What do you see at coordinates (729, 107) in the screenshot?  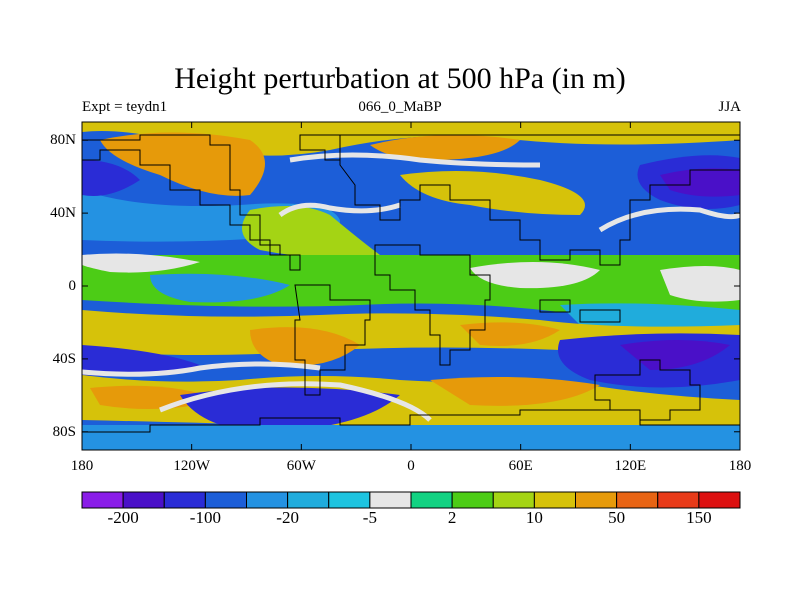 I see `season-label: JJA` at bounding box center [729, 107].